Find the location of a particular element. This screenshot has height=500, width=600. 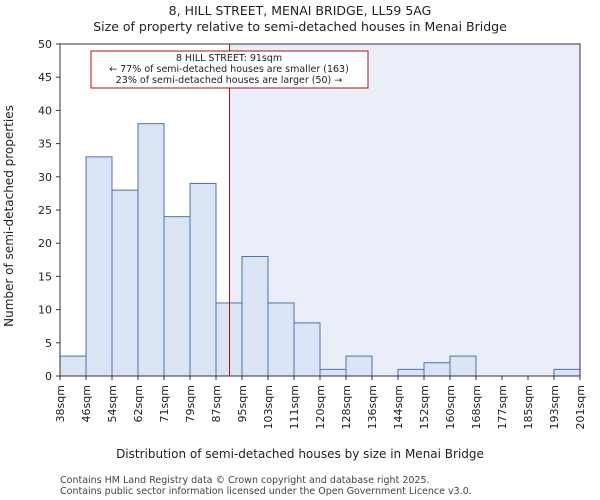

x-tick-label: 185sqm is located at coordinates (528, 407).